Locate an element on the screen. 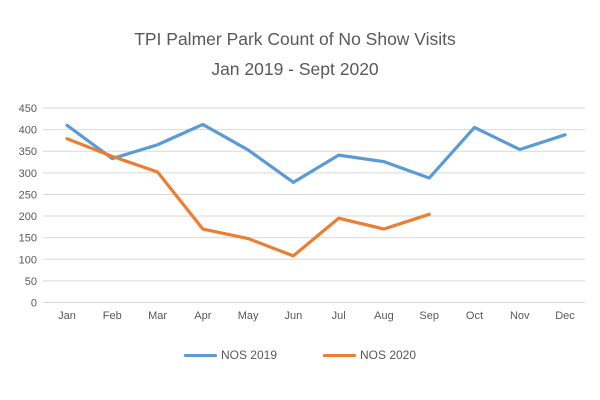 The width and height of the screenshot is (600, 400). y-axis-tick-label: 400 is located at coordinates (28, 131).